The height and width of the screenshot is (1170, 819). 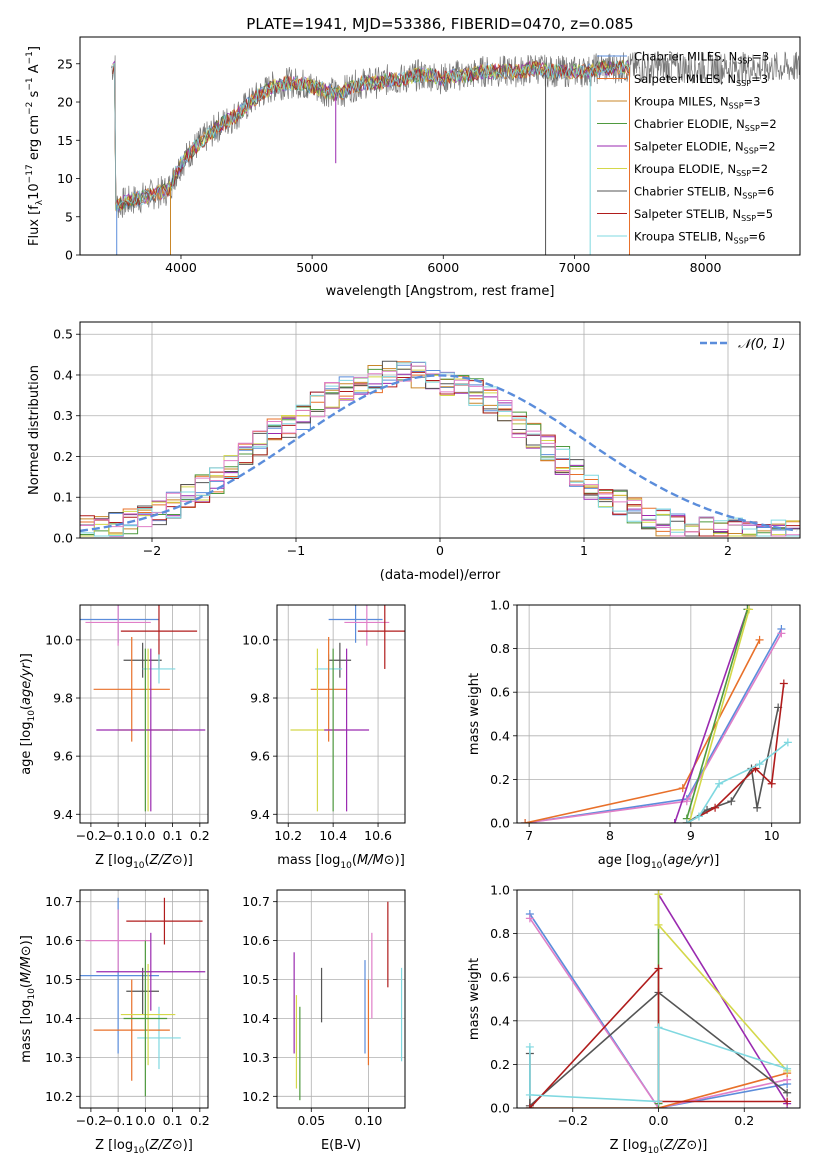 I want to click on y-tick-label: 9.6, so click(x=63, y=756).